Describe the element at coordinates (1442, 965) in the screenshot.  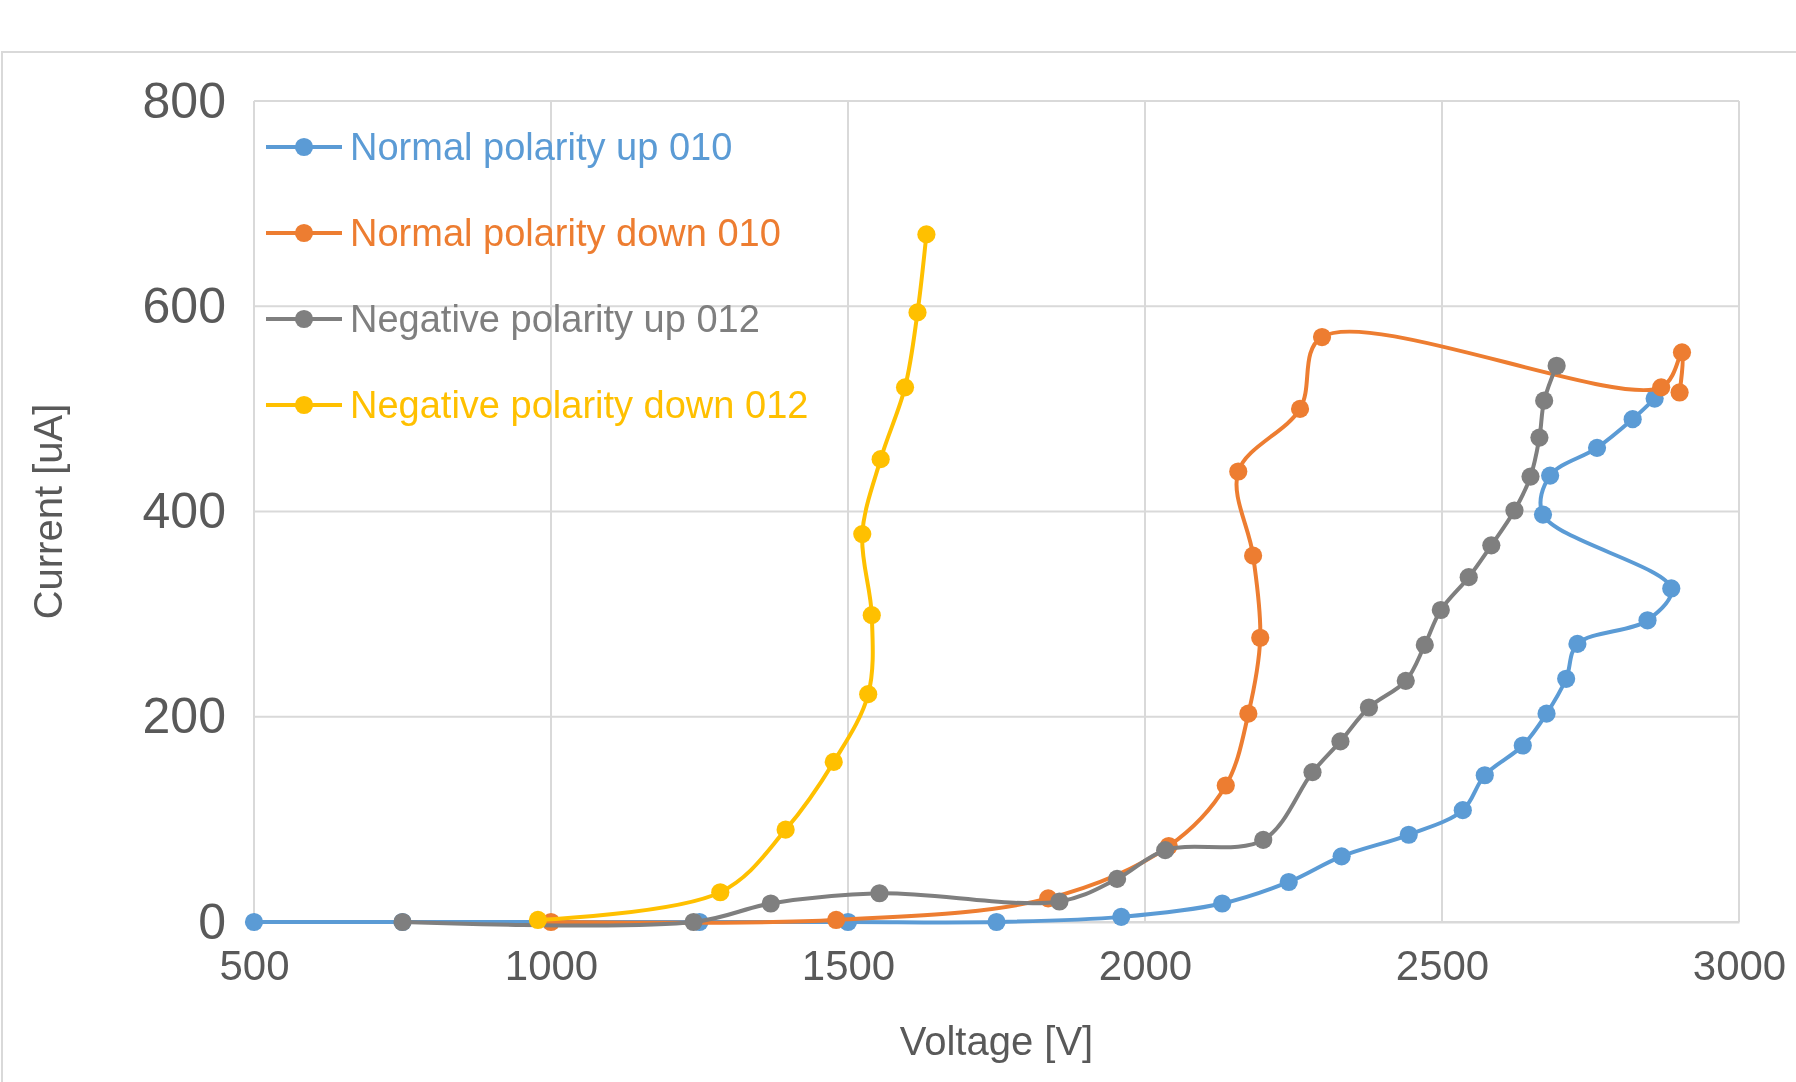
I see `x-tick-label: 2500` at that location.